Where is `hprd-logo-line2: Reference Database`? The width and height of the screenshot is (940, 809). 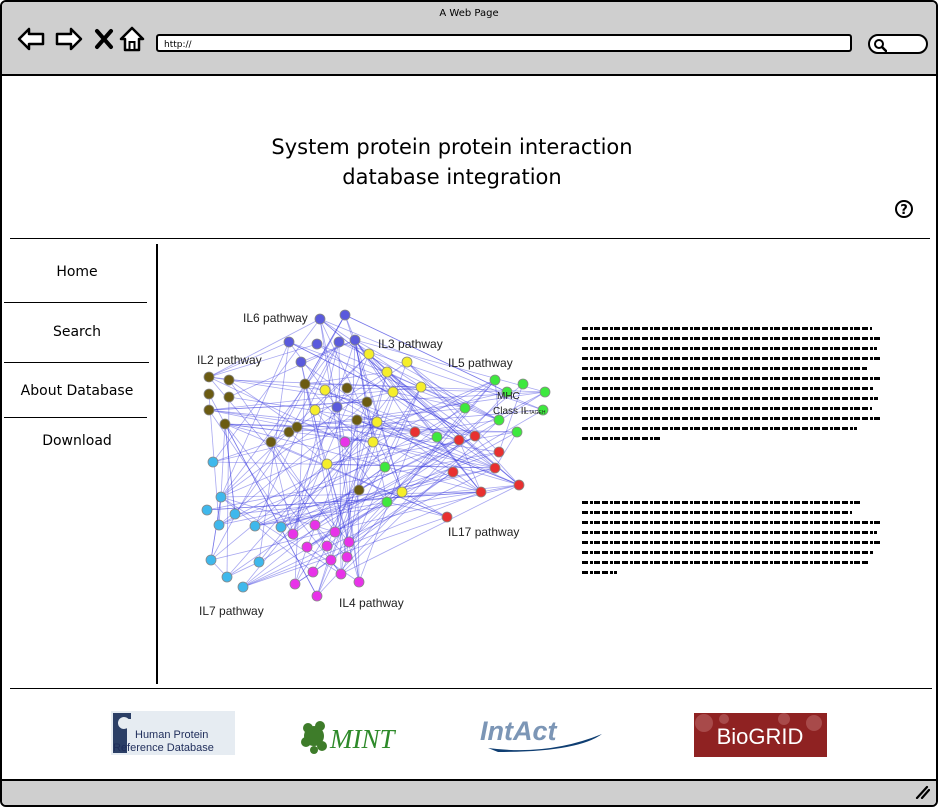
hprd-logo-line2: Reference Database is located at coordinates (163, 748).